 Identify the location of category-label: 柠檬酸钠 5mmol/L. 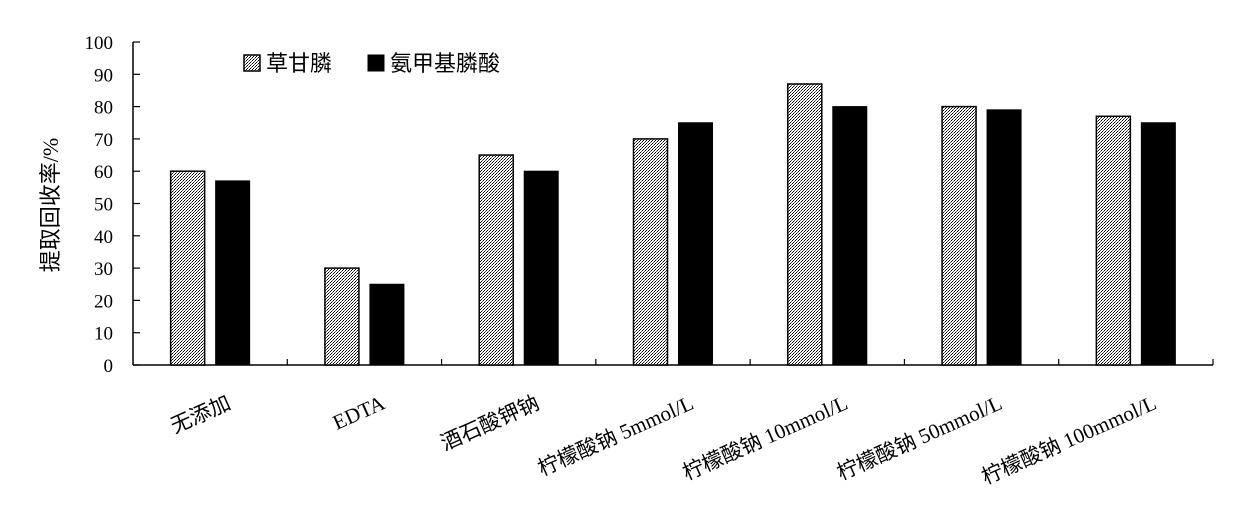
(615, 436).